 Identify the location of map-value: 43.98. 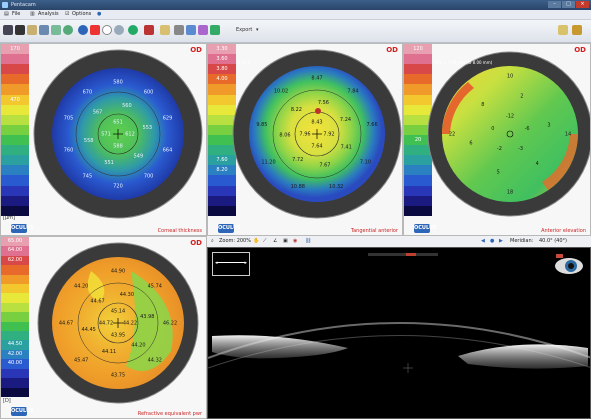
(147, 317).